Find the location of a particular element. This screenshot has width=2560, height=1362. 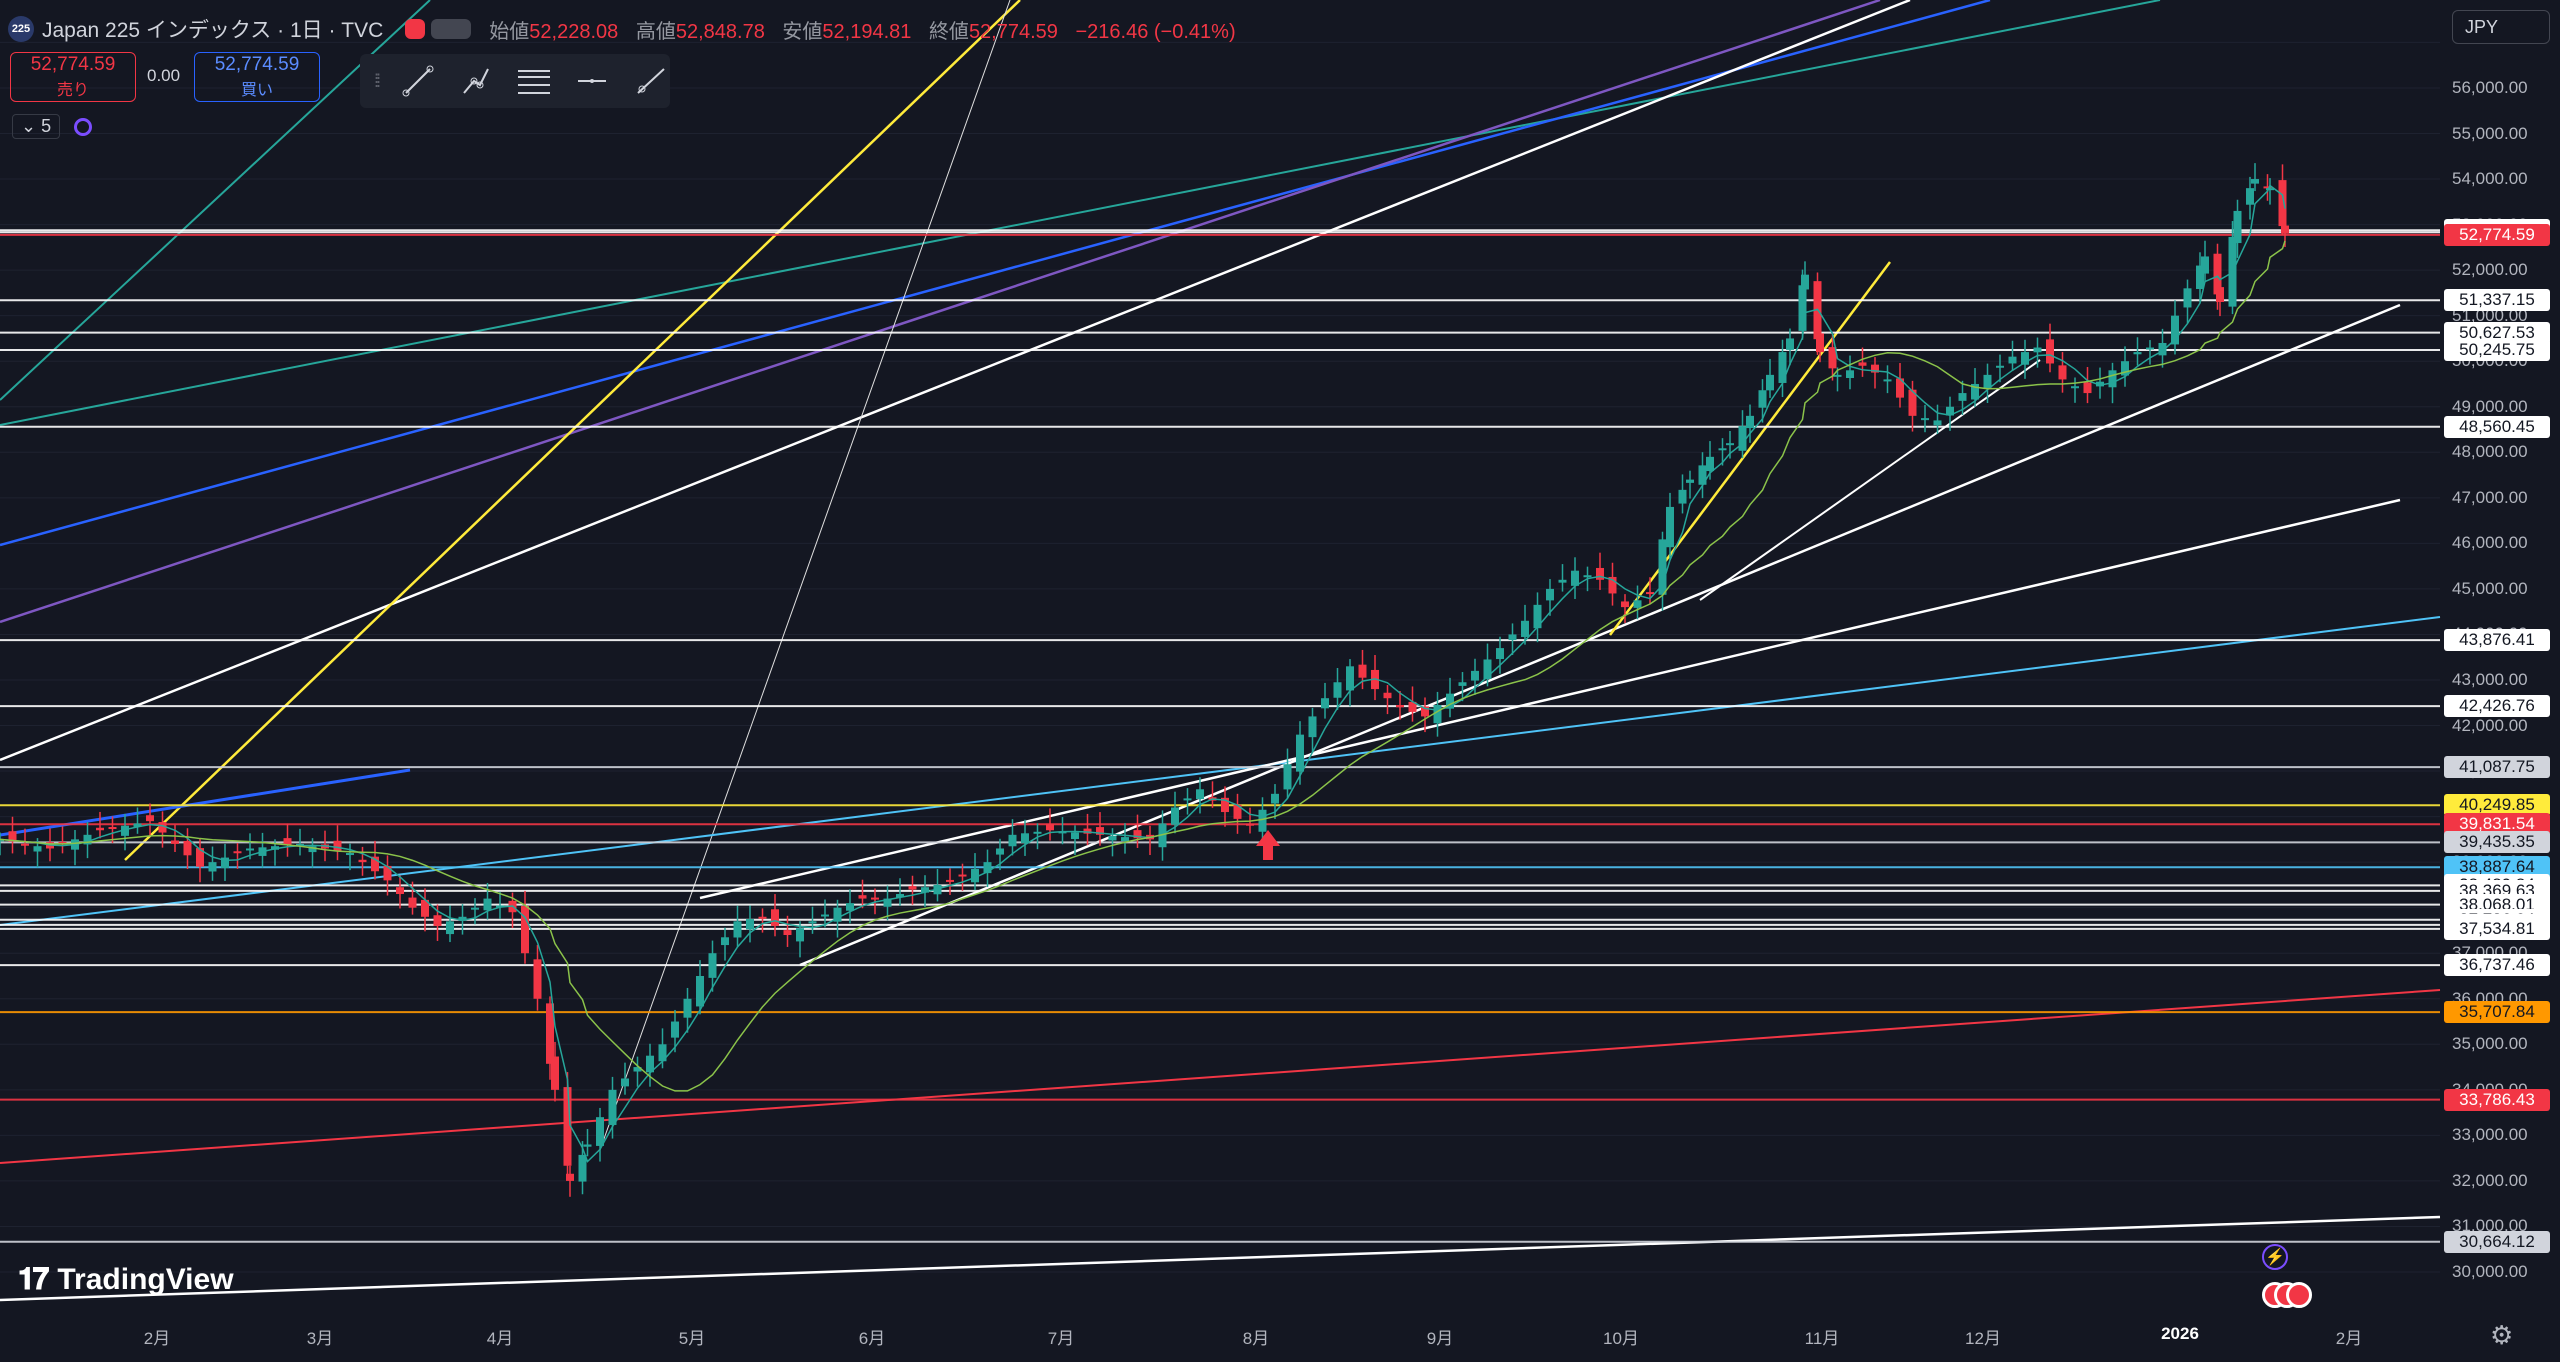

replay-icon is located at coordinates (2287, 1295).